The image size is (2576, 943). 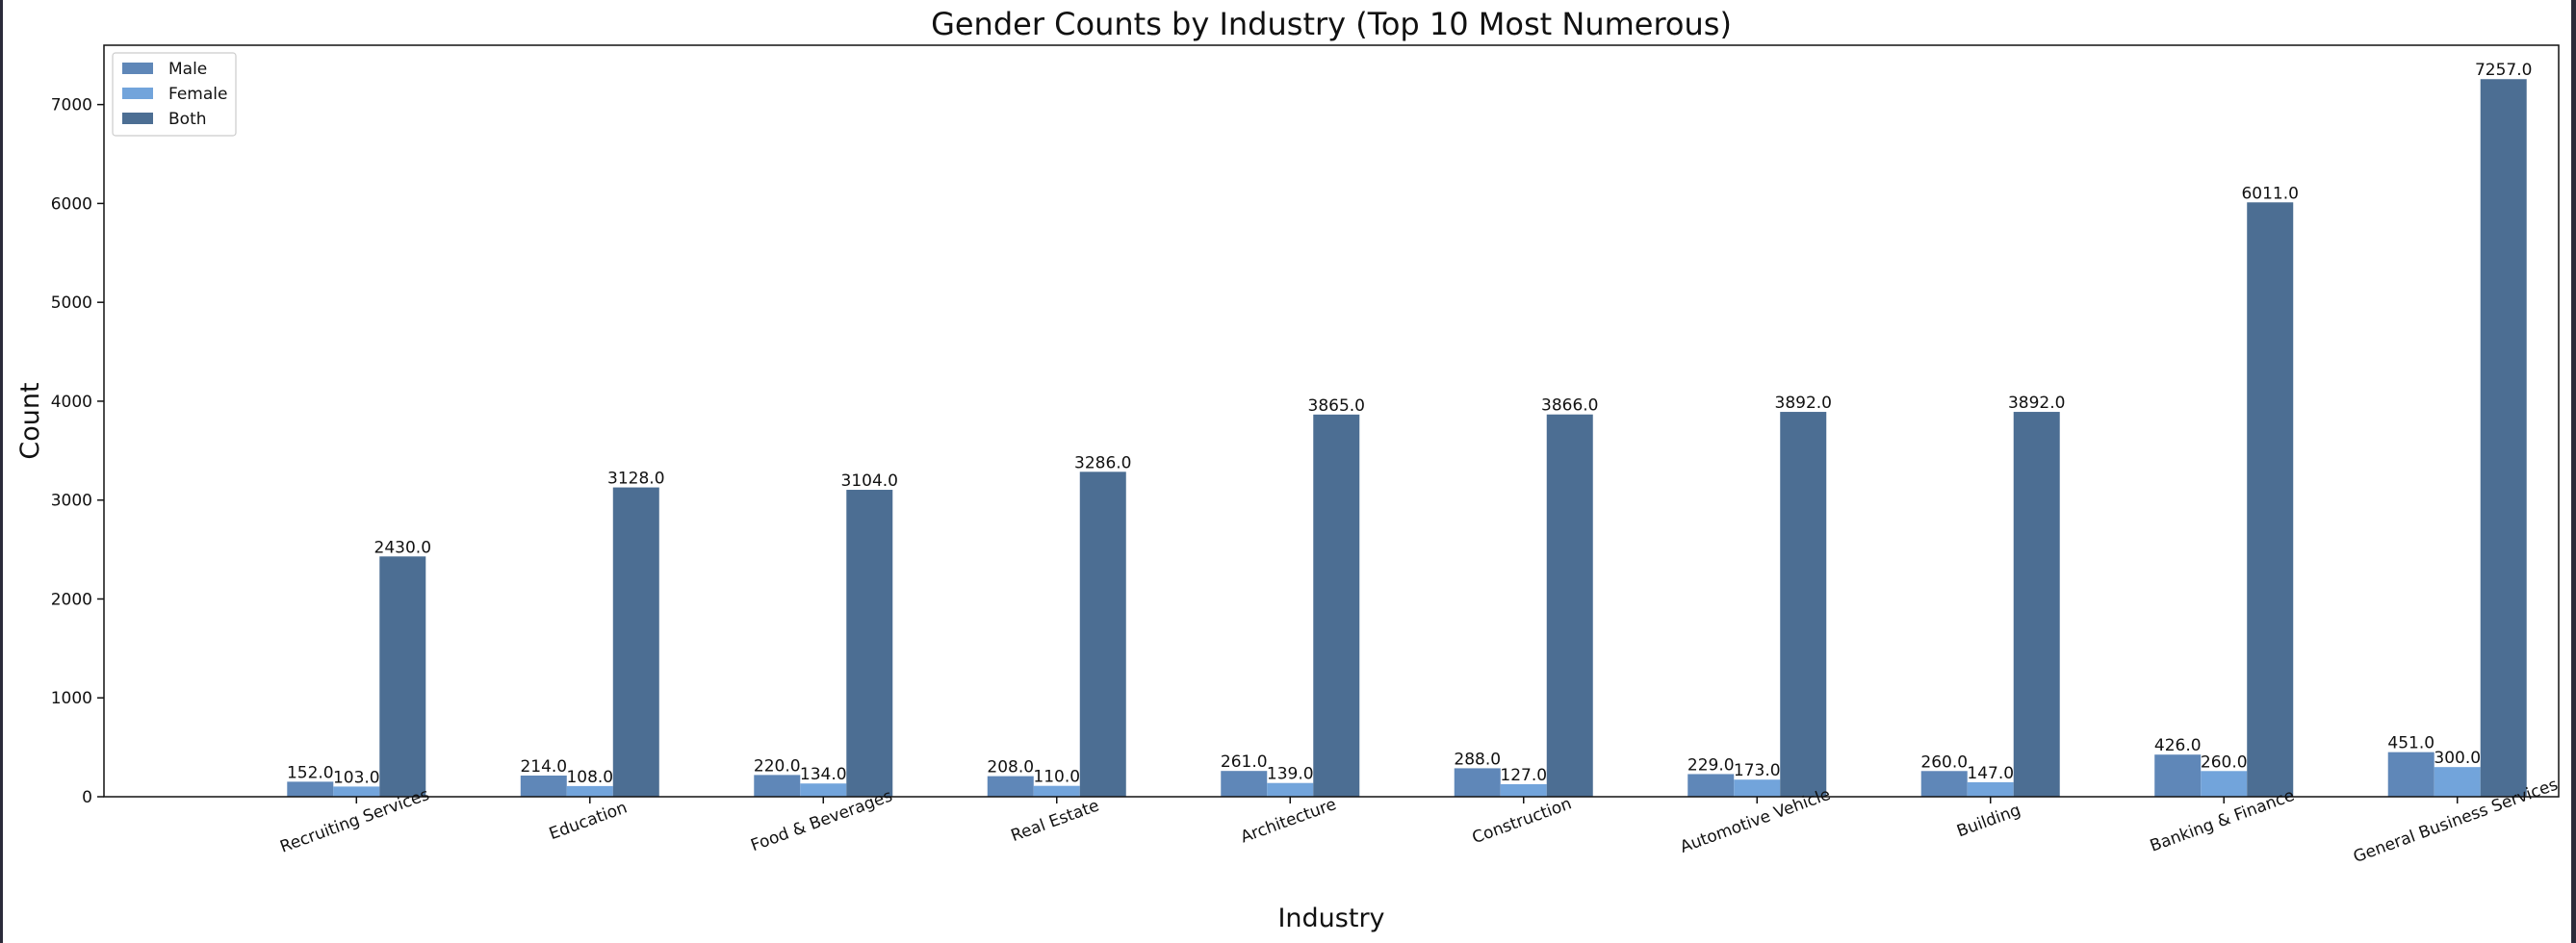 What do you see at coordinates (777, 766) in the screenshot?
I see `bar-value-label: 220.0` at bounding box center [777, 766].